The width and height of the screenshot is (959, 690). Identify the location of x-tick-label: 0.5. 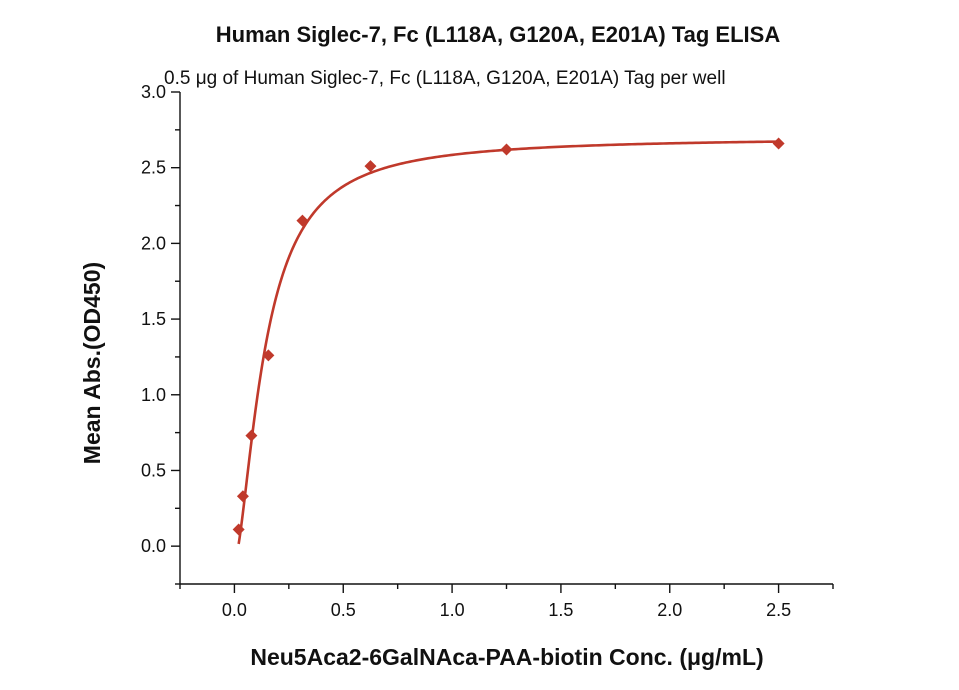
(343, 610).